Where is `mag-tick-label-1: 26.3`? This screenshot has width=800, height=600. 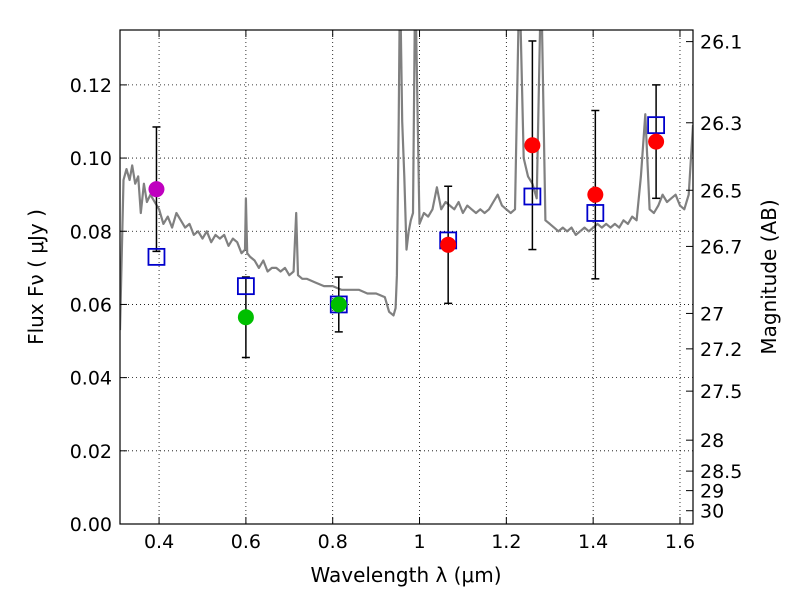 mag-tick-label-1: 26.3 is located at coordinates (721, 124).